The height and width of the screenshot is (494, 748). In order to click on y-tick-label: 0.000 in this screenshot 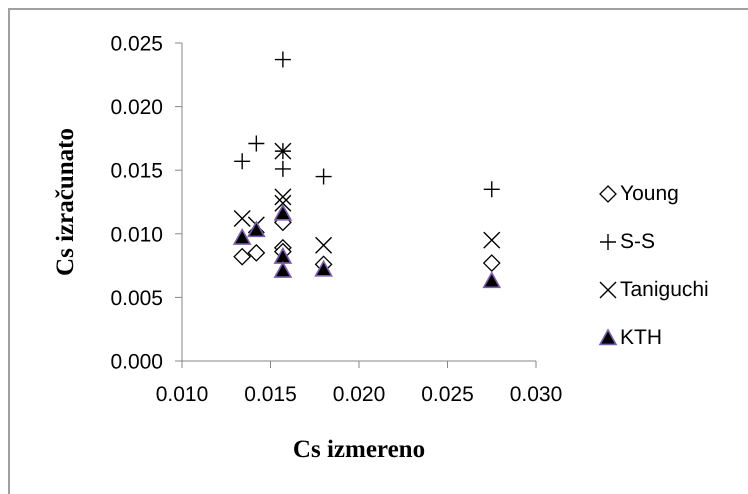, I will do `click(136, 362)`.